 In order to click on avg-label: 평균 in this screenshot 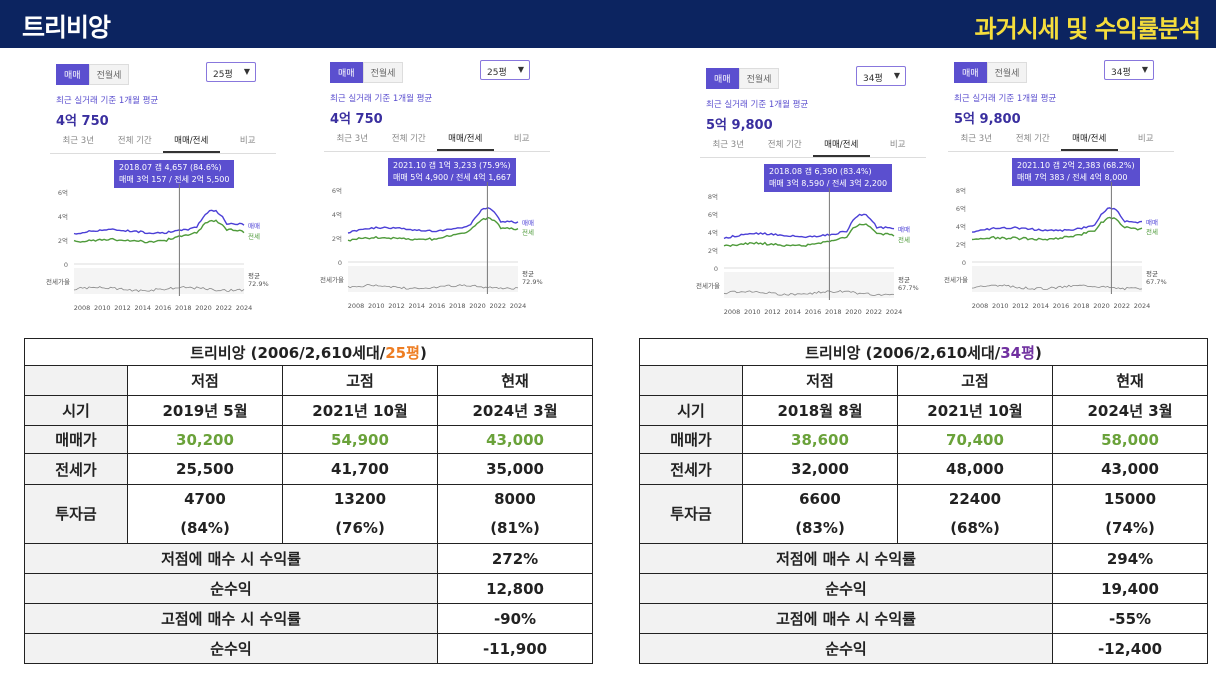, I will do `click(528, 273)`.